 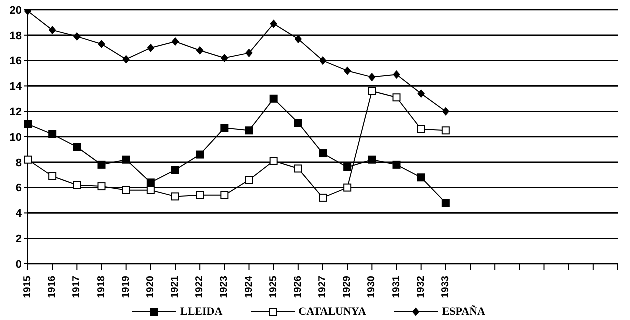 What do you see at coordinates (421, 287) in the screenshot?
I see `x-tick-label: 1932` at bounding box center [421, 287].